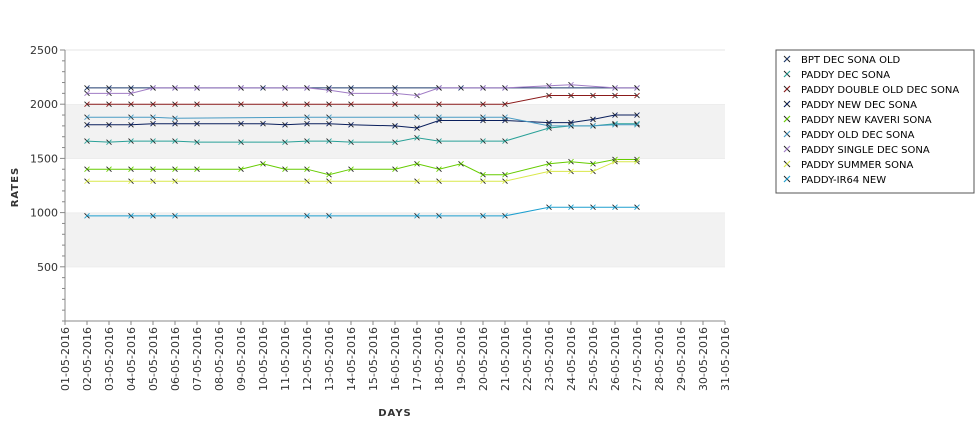 The width and height of the screenshot is (975, 433). Describe the element at coordinates (865, 150) in the screenshot. I see `legend-label: PADDY SINGLE DEC SONA` at that location.